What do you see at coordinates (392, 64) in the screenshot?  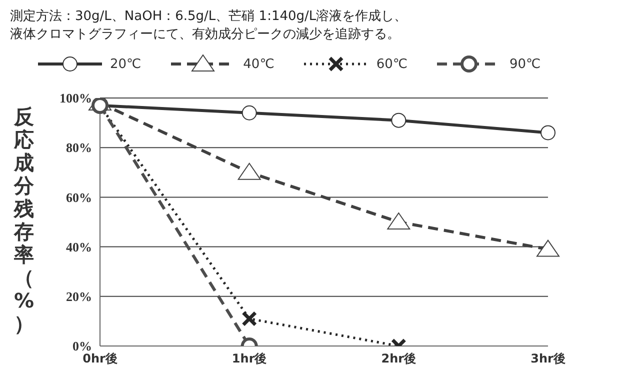 I see `legend-label: 60℃` at bounding box center [392, 64].